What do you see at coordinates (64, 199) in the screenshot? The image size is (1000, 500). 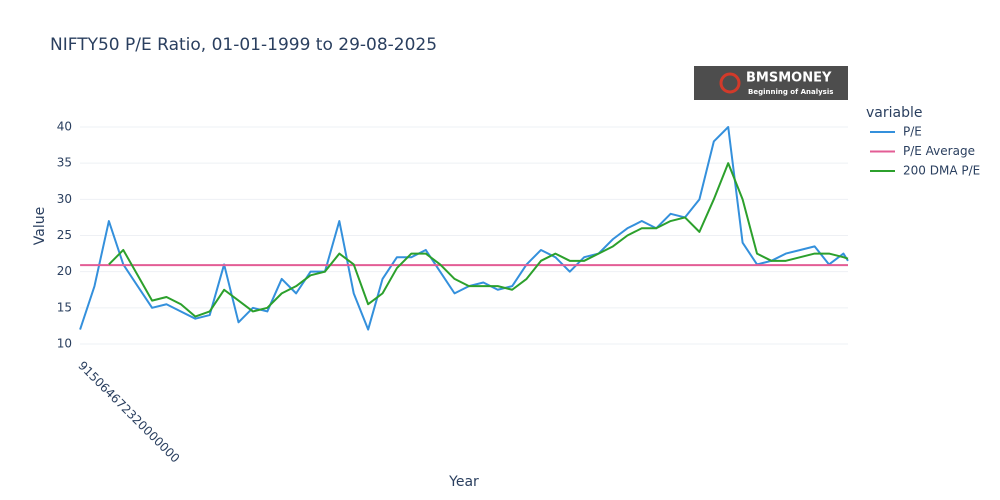 I see `y-tick-label: 30` at bounding box center [64, 199].